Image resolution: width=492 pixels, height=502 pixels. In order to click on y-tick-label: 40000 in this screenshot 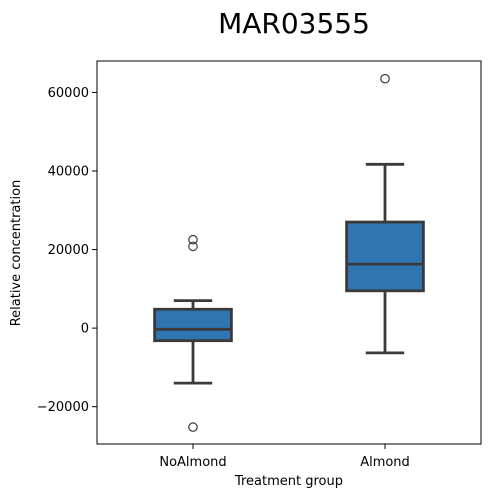, I will do `click(68, 171)`.